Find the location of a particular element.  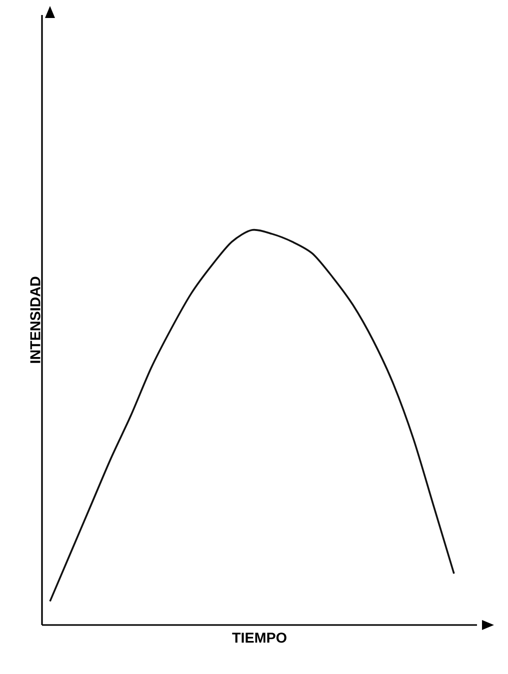

y-axis-title: INTENSIDAD is located at coordinates (35, 319).